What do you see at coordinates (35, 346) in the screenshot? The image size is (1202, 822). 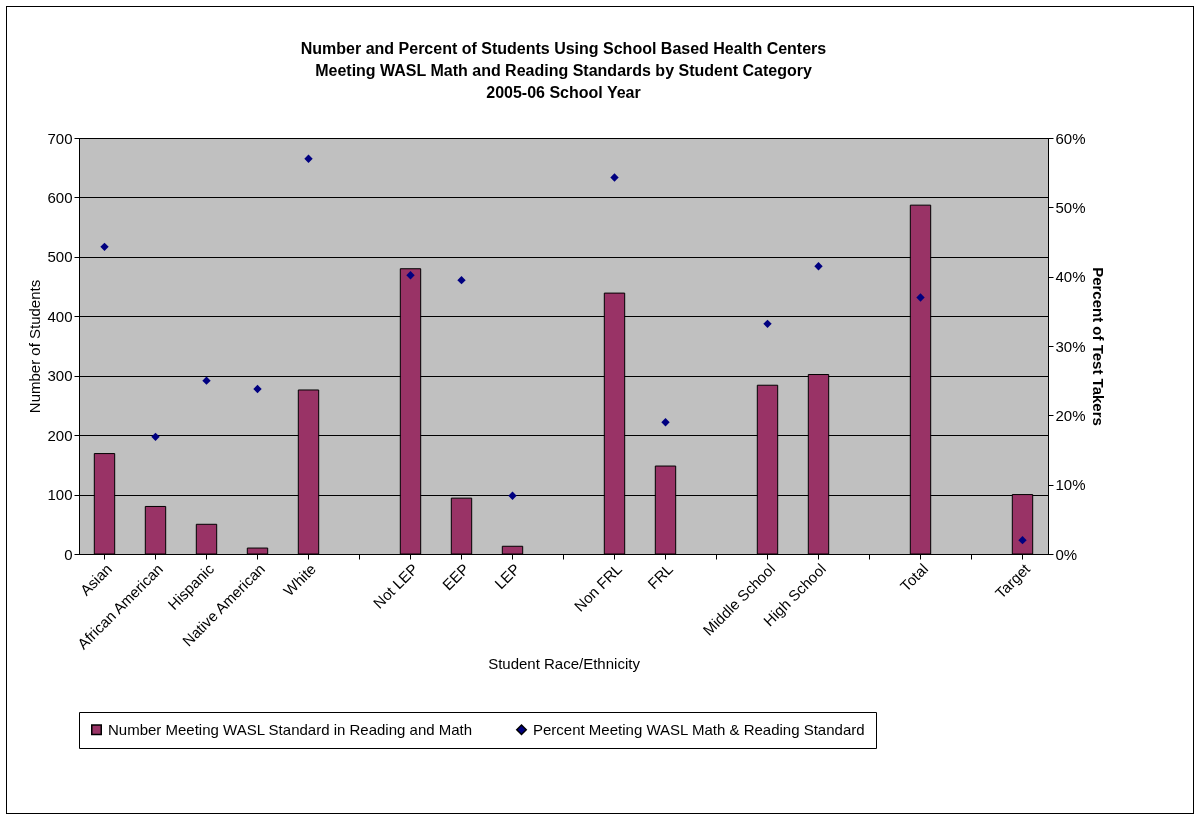 I see `y-axis-title: Number of Students` at bounding box center [35, 346].